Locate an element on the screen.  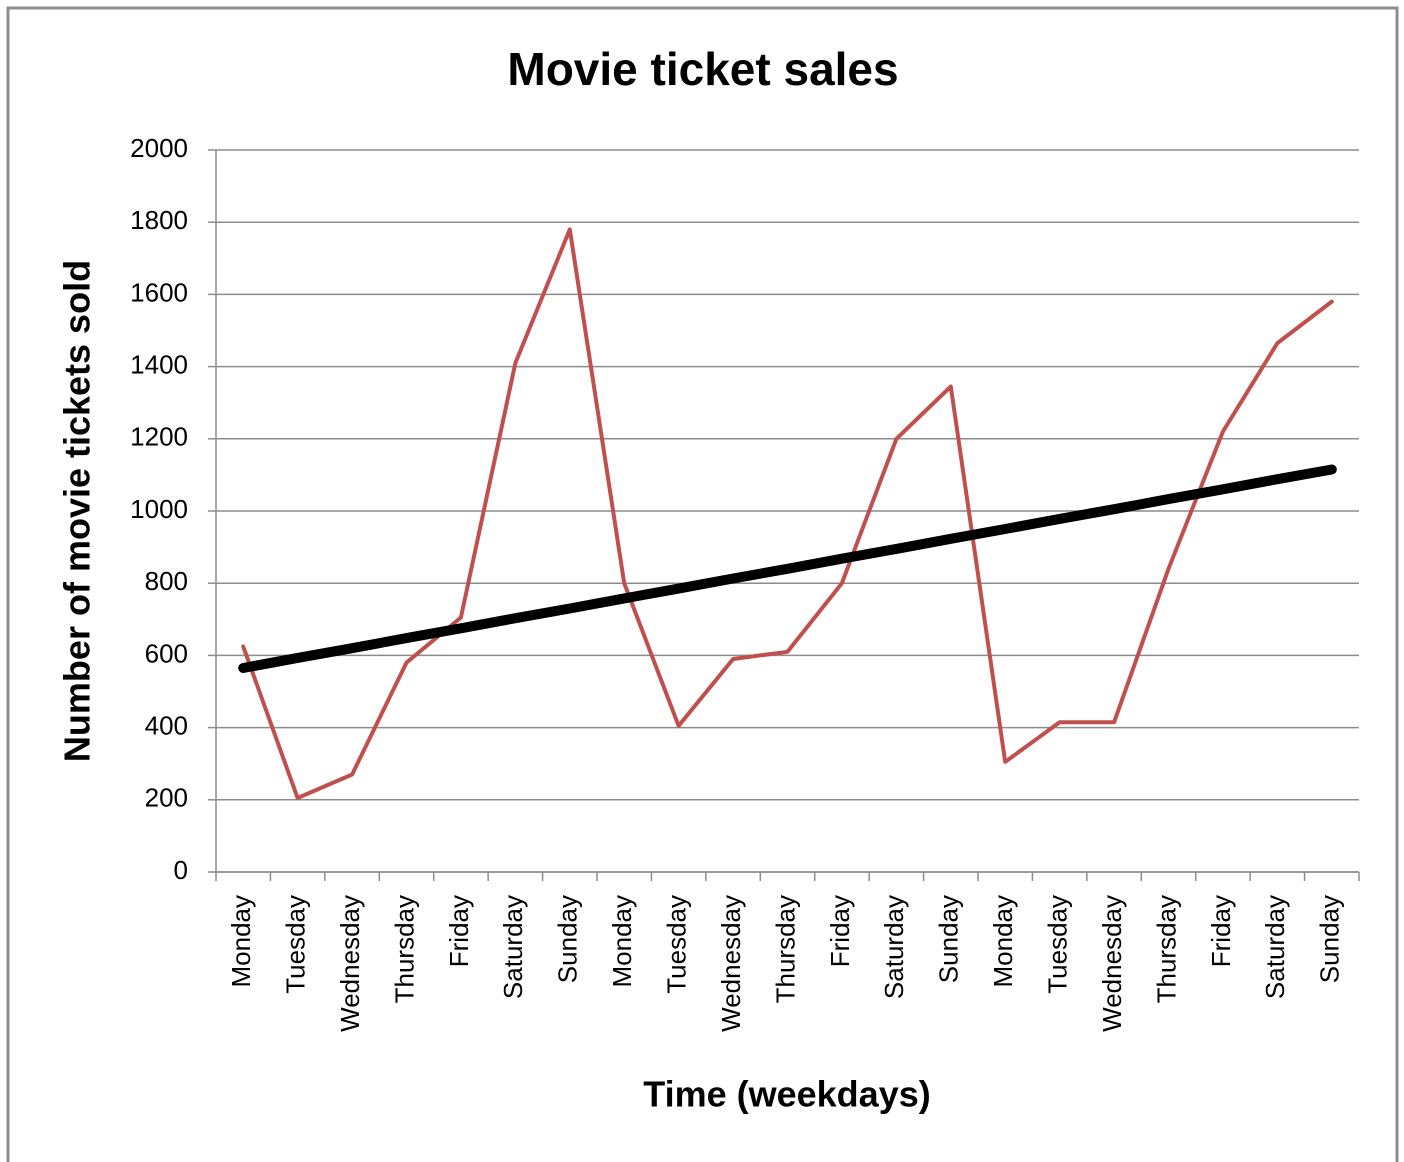
y-tick-label: 2000 is located at coordinates (159, 148).